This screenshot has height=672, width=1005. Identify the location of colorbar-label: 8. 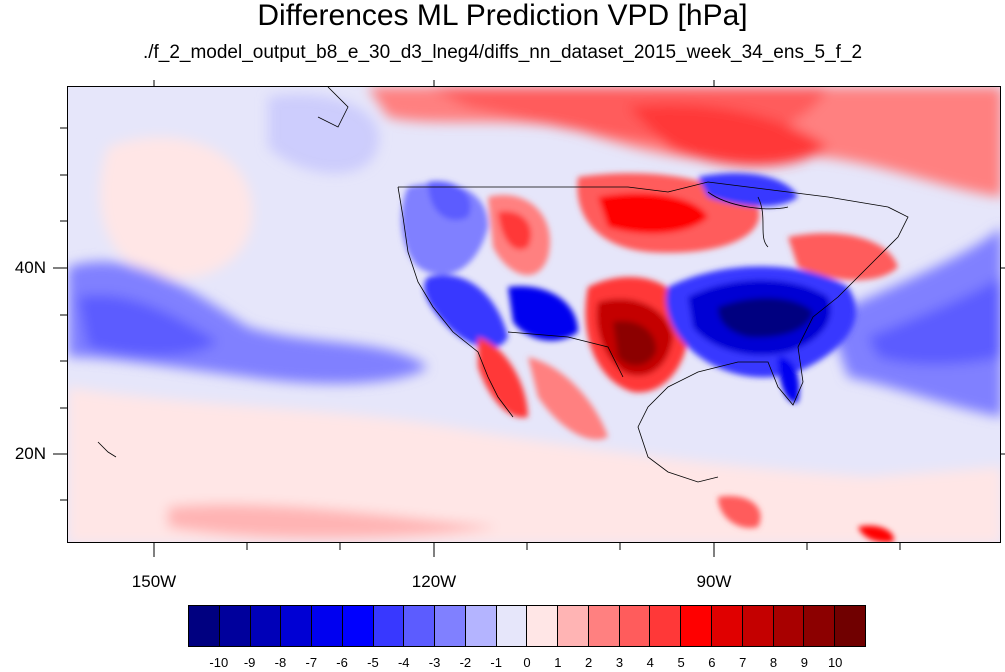
(773, 662).